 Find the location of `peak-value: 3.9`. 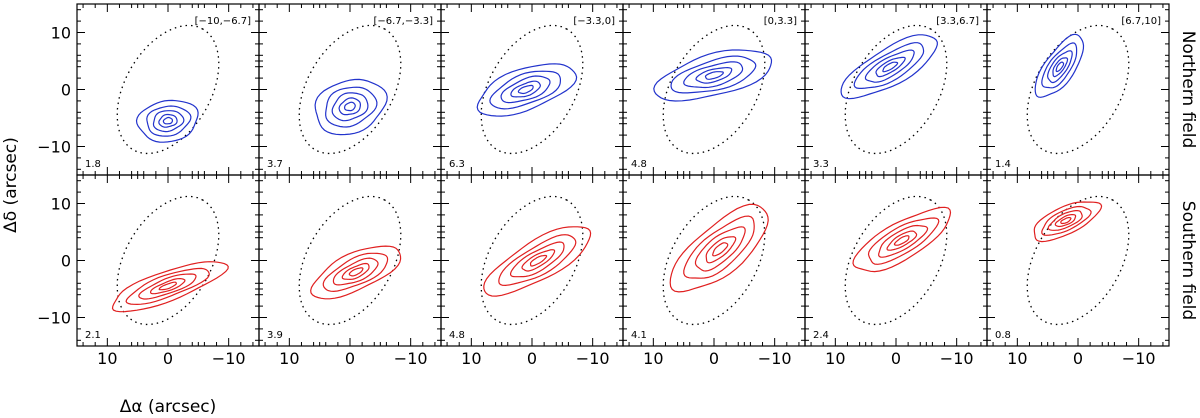

peak-value: 3.9 is located at coordinates (275, 335).